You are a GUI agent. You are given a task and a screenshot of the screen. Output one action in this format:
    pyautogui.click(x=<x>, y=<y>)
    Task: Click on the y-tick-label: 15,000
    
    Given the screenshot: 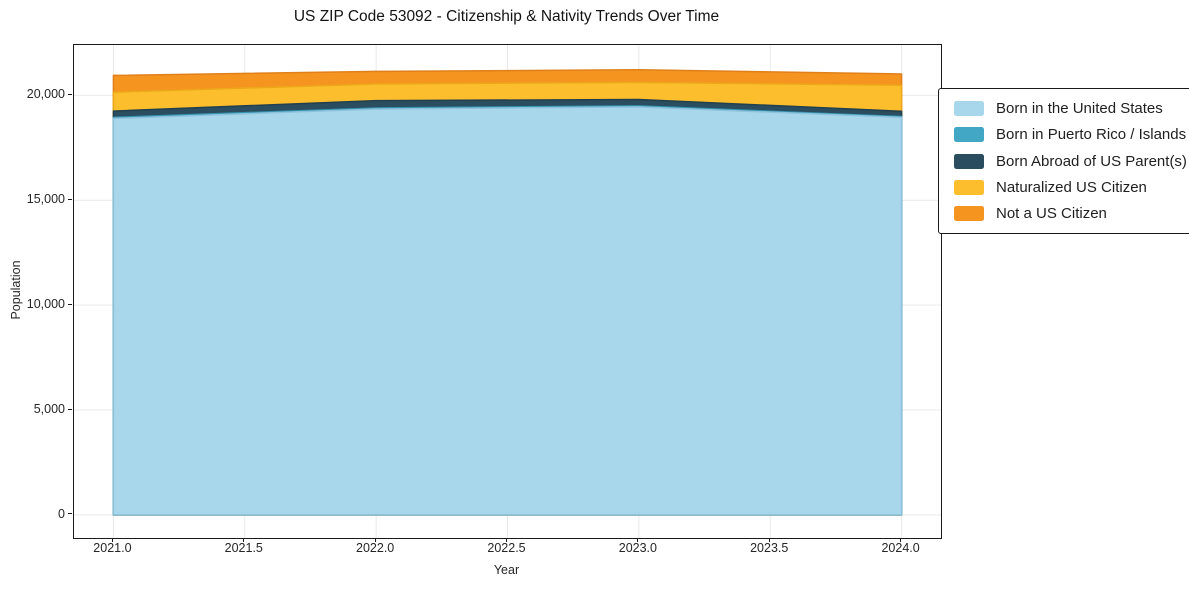 What is the action you would take?
    pyautogui.click(x=45, y=199)
    